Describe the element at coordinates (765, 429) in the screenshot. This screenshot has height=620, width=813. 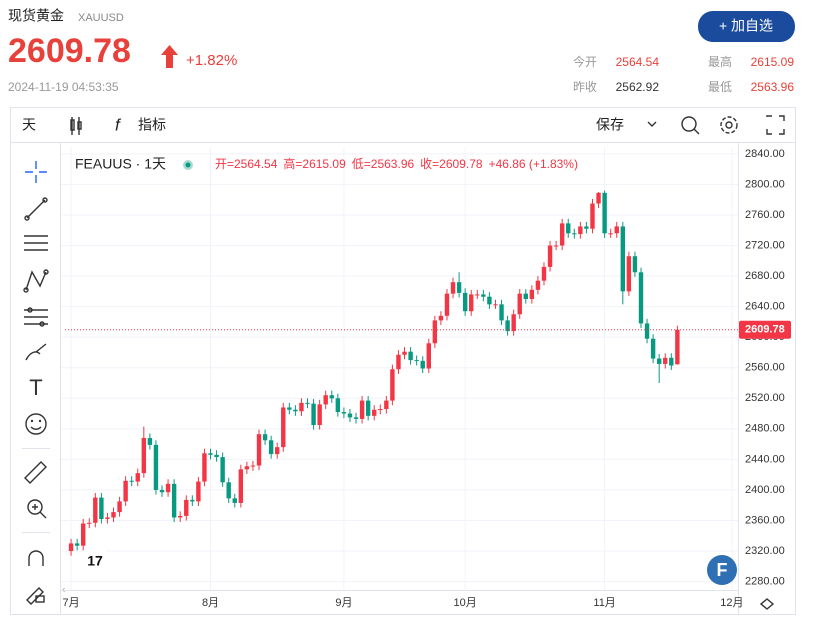
I see `y-tick-label: 2480.00` at that location.